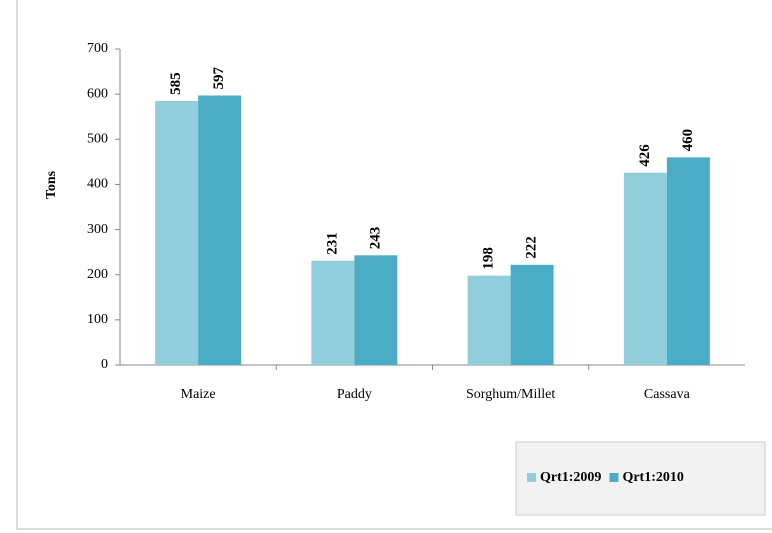  What do you see at coordinates (51, 184) in the screenshot?
I see `y-axis-label: Tons` at bounding box center [51, 184].